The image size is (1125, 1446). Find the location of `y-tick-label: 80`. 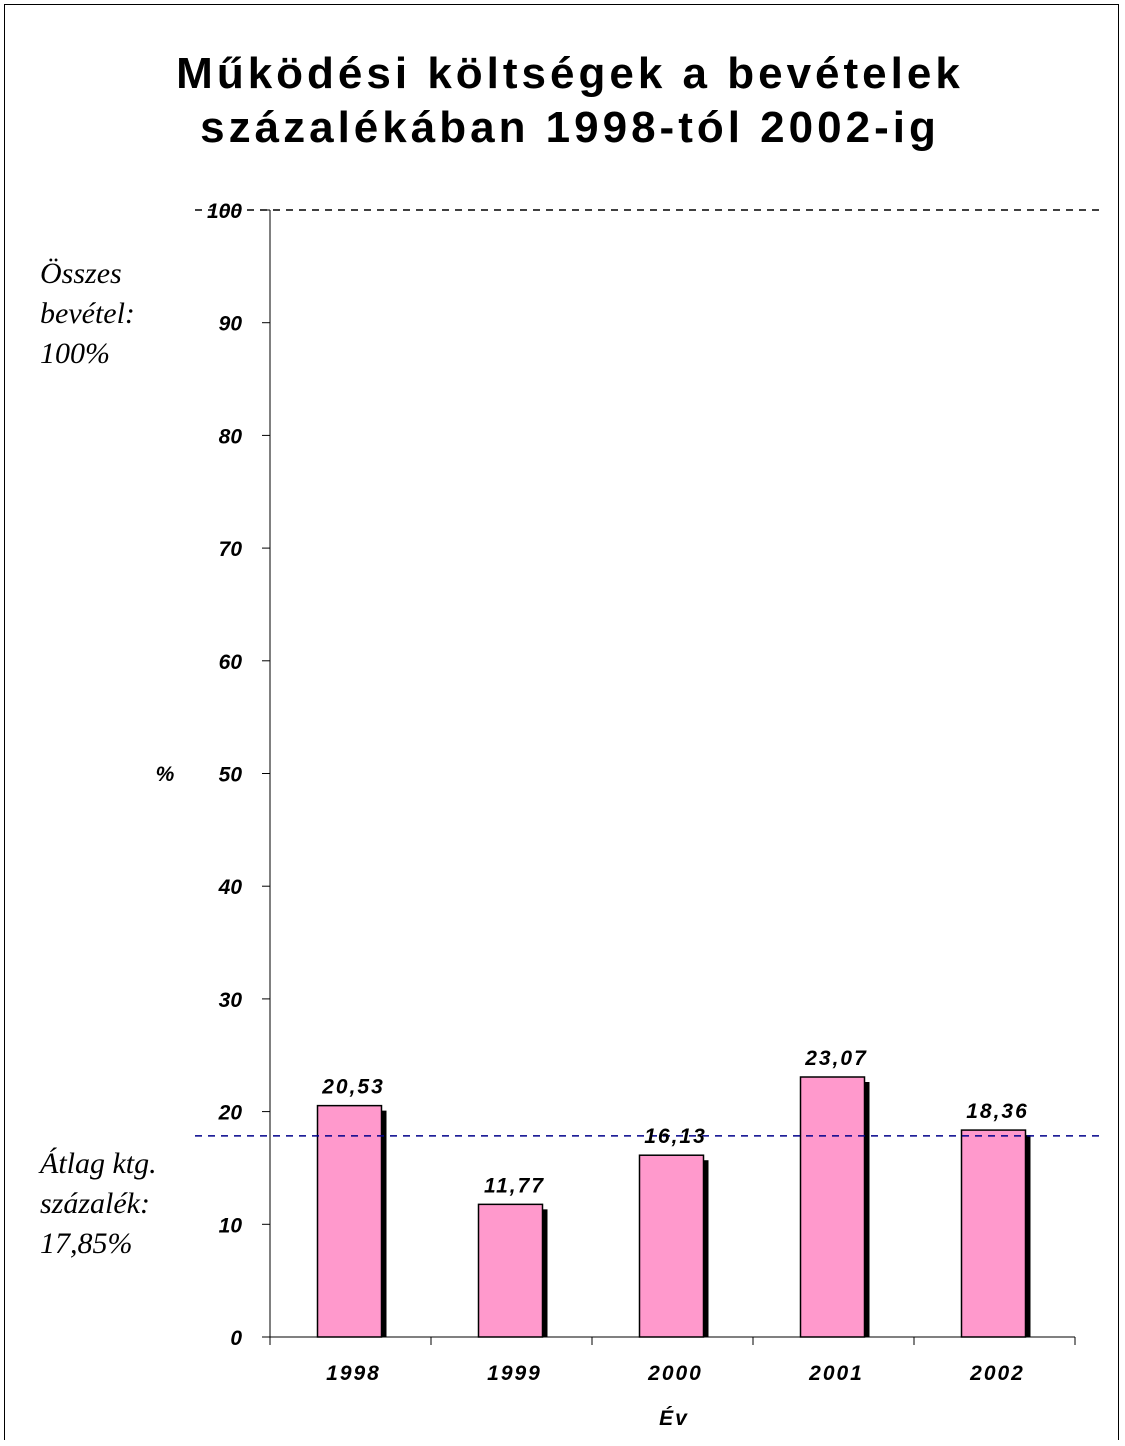

y-tick-label: 80 is located at coordinates (231, 436).